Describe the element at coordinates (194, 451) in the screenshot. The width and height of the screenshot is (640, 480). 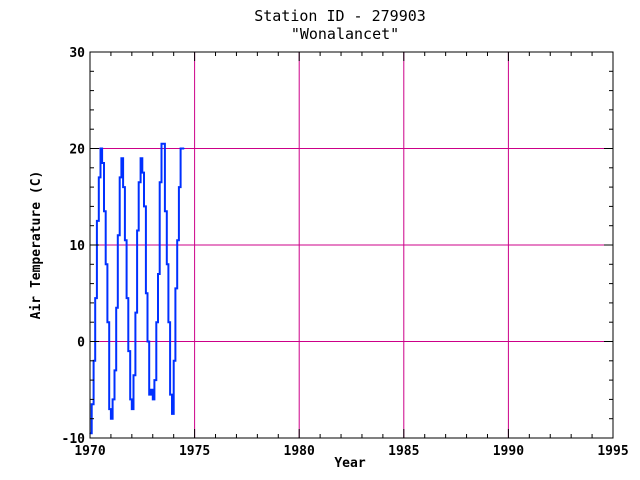
I see `x-tick-label-1975: 1975` at that location.